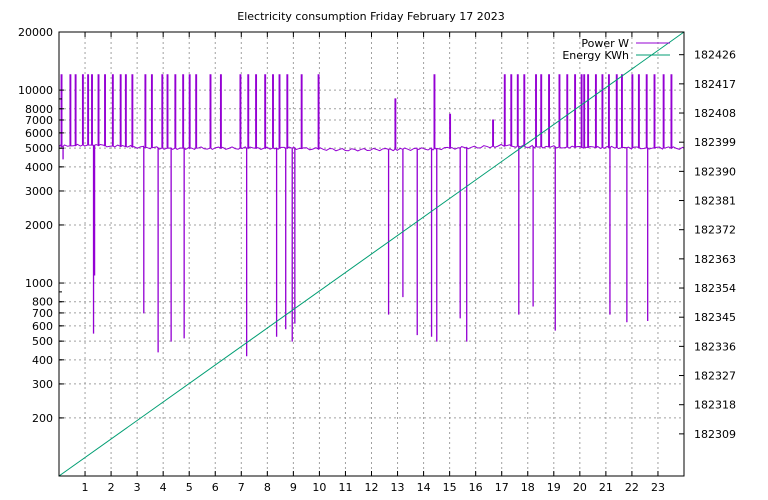  What do you see at coordinates (715, 288) in the screenshot?
I see `y-right-tick-label: 182354` at bounding box center [715, 288].